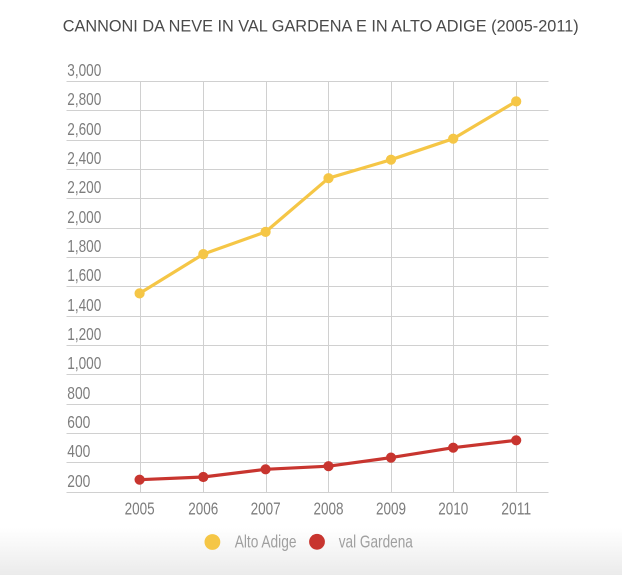 Image resolution: width=622 pixels, height=580 pixels. What do you see at coordinates (203, 509) in the screenshot?
I see `svg-text: 2006` at bounding box center [203, 509].